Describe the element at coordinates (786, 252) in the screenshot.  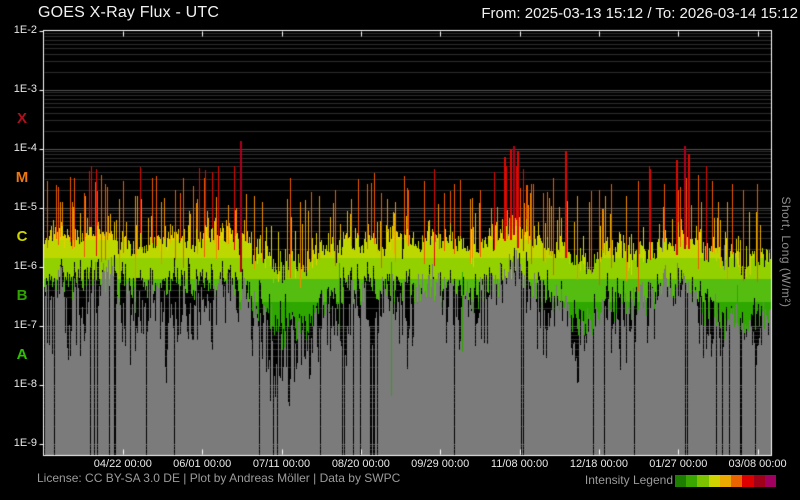
I see `right-axis-label: Short, Long (W/m²)` at that location.